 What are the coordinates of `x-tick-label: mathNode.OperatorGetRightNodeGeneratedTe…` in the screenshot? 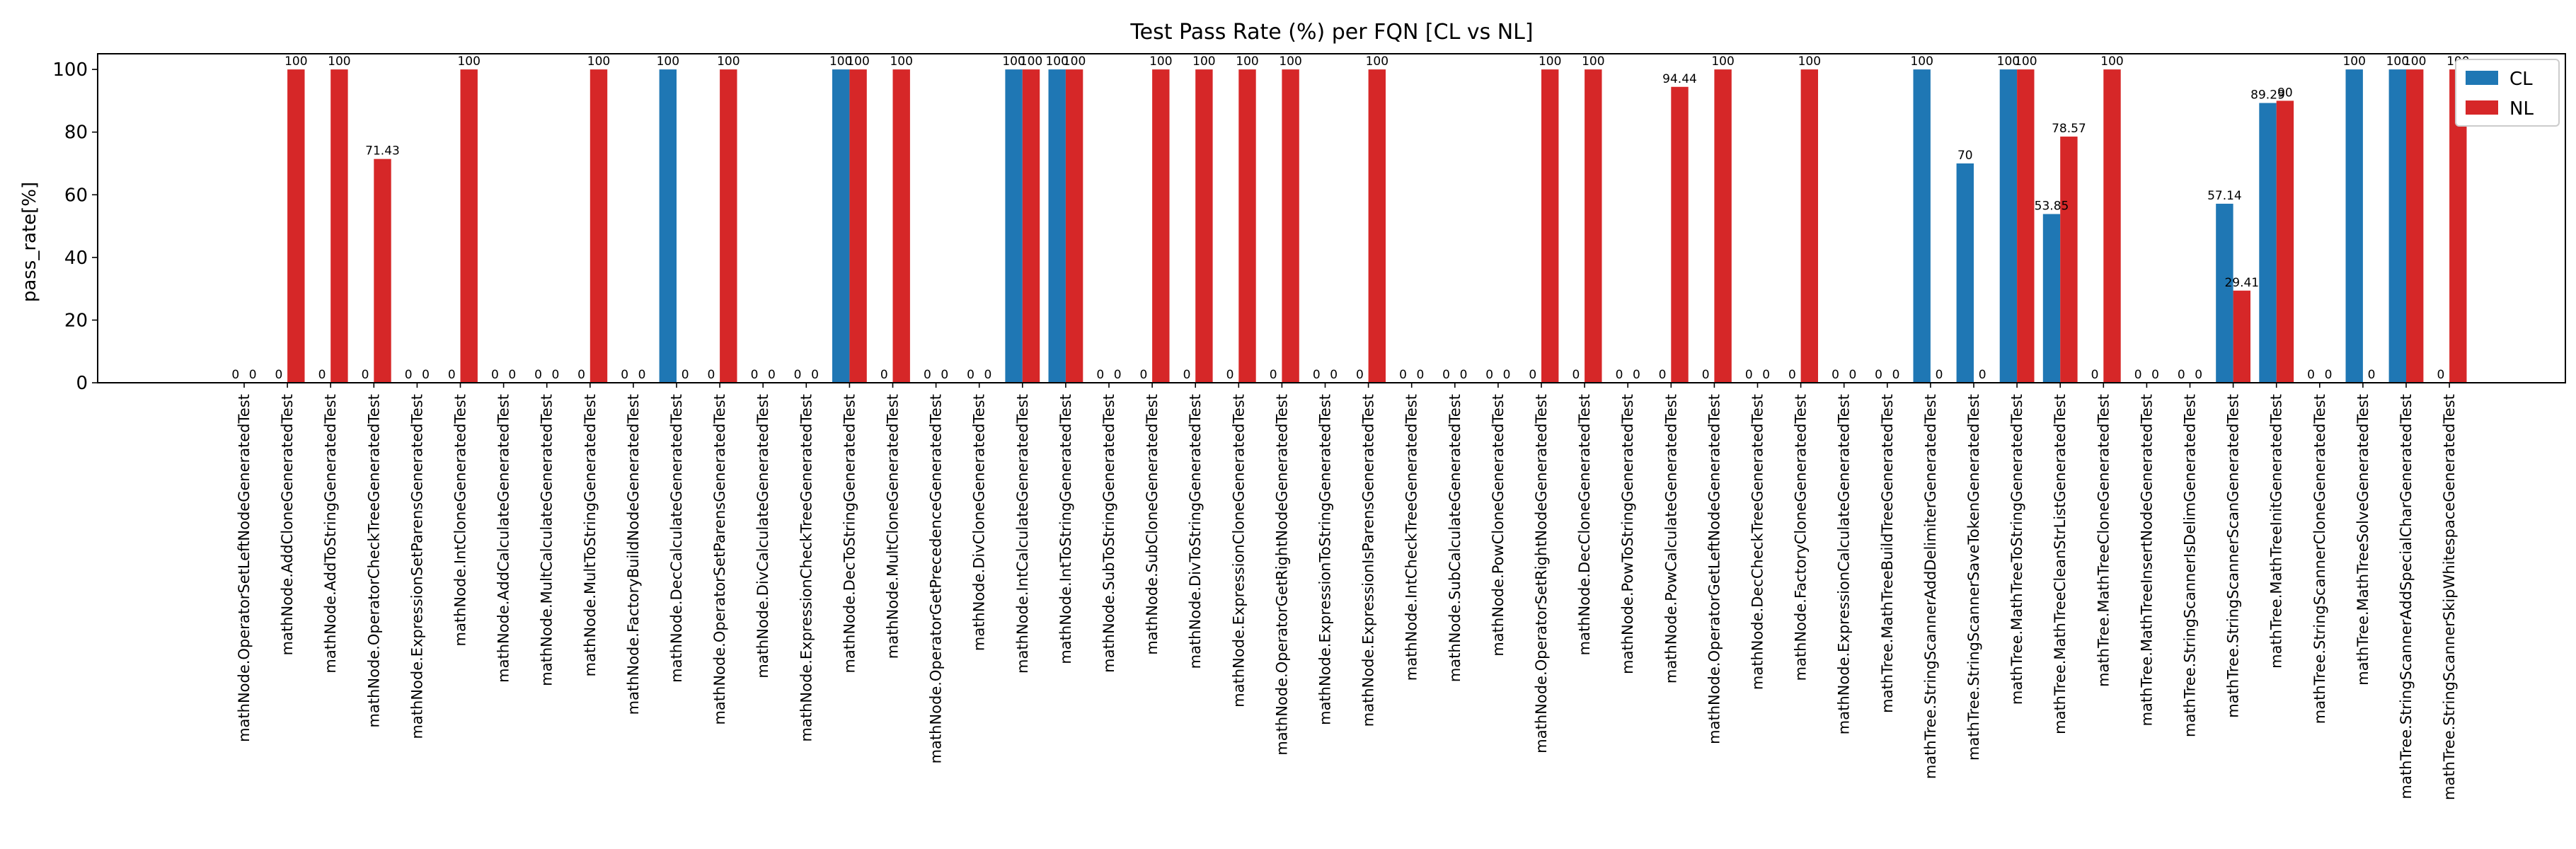 It's located at (1282, 575).